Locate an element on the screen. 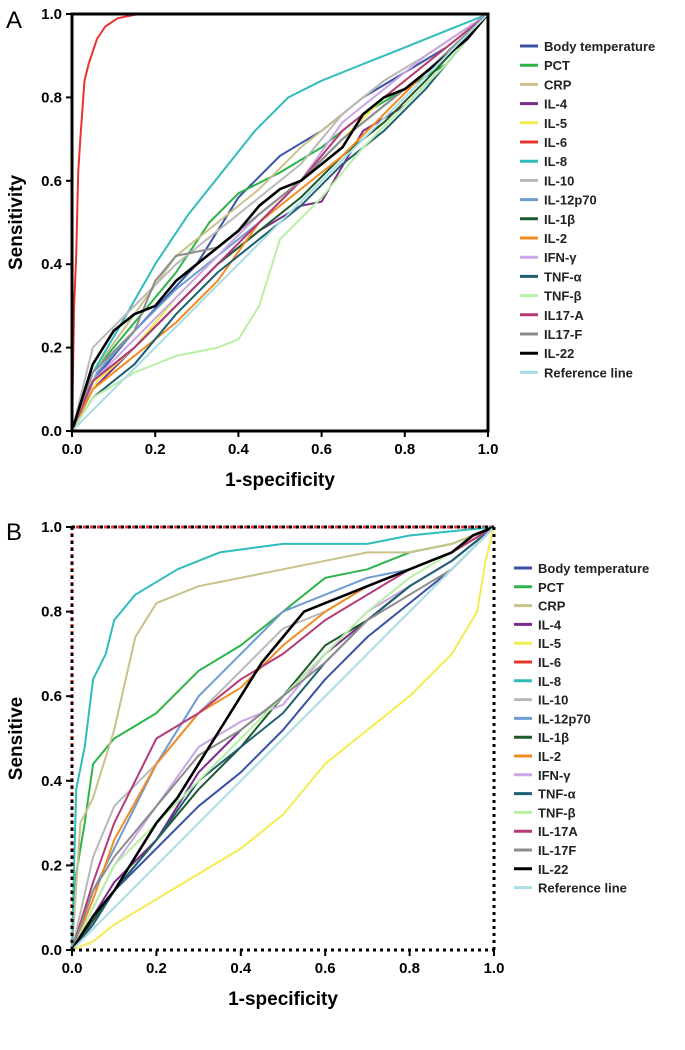  panel-label: A is located at coordinates (14, 20).